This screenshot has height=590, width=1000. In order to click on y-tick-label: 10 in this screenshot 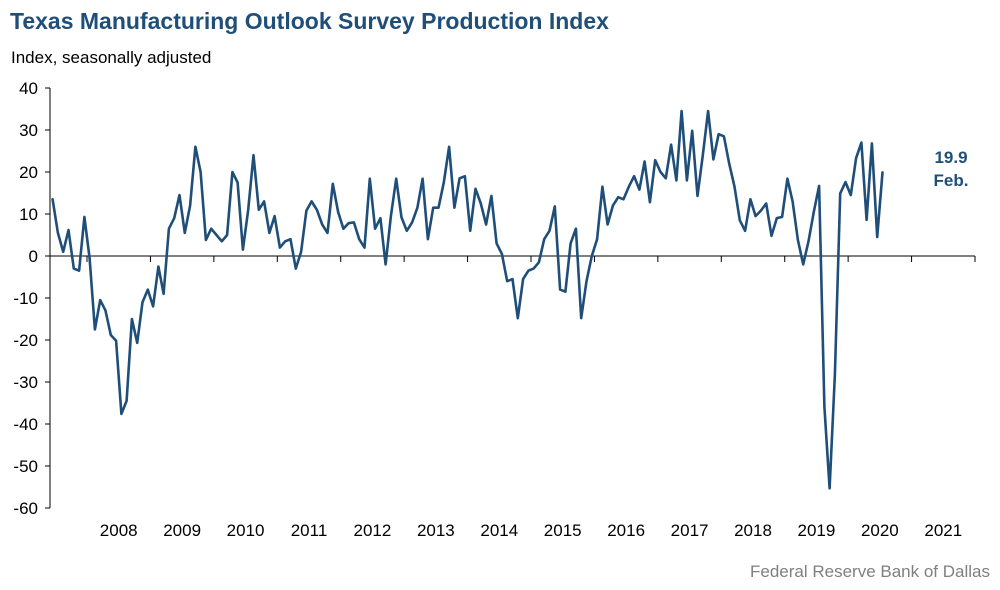, I will do `click(28, 214)`.